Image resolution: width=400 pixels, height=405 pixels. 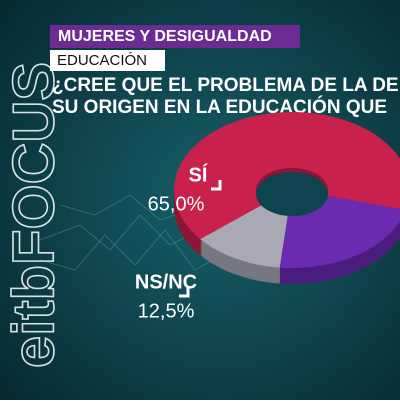 What do you see at coordinates (176, 204) in the screenshot?
I see `value-label: 65,0%` at bounding box center [176, 204].